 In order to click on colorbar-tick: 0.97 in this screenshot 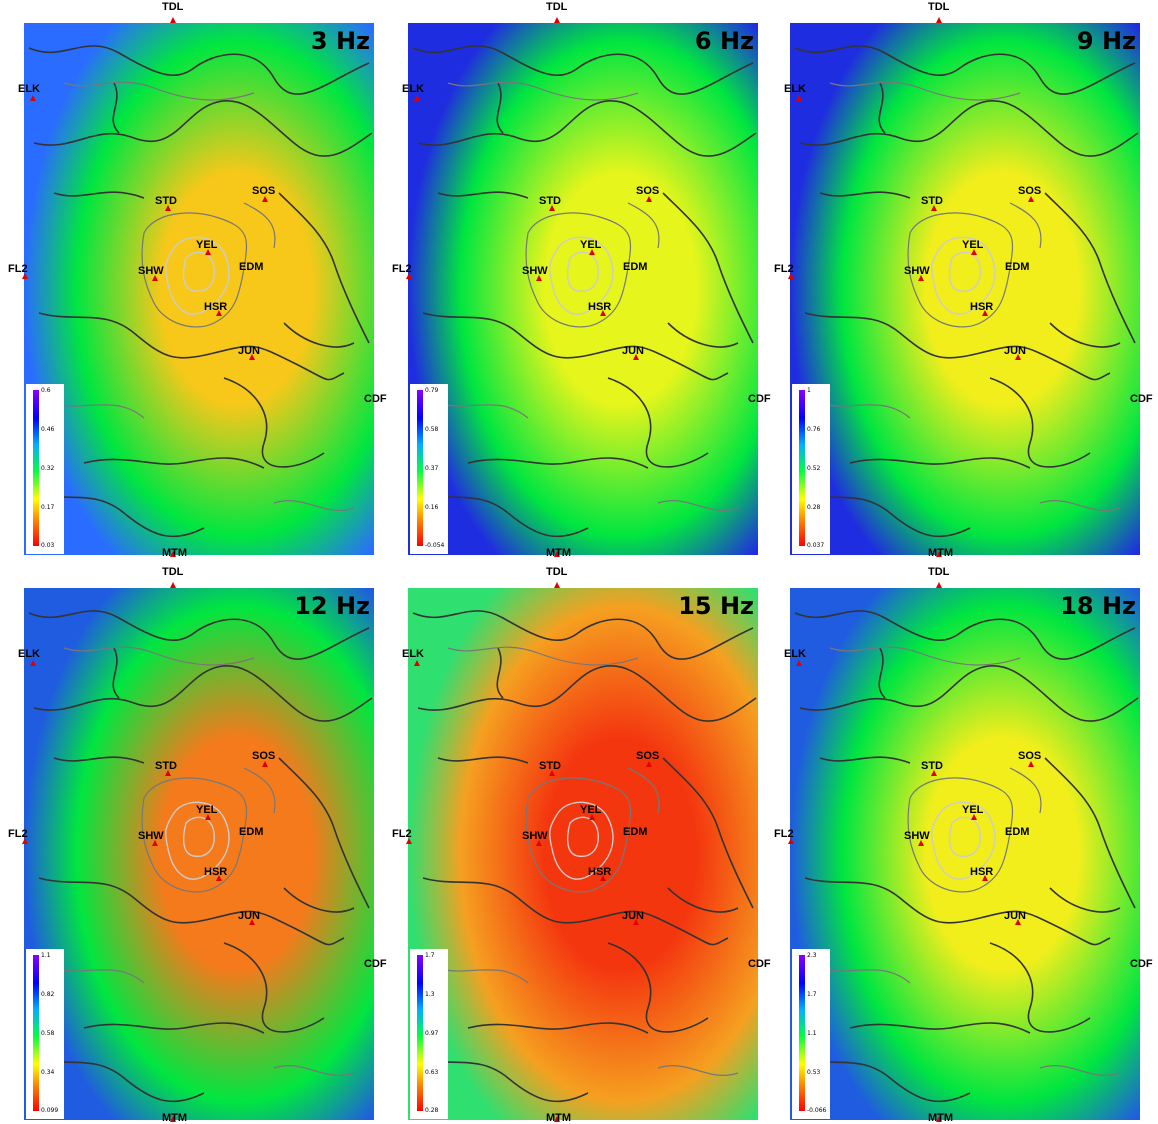, I will do `click(432, 1033)`.